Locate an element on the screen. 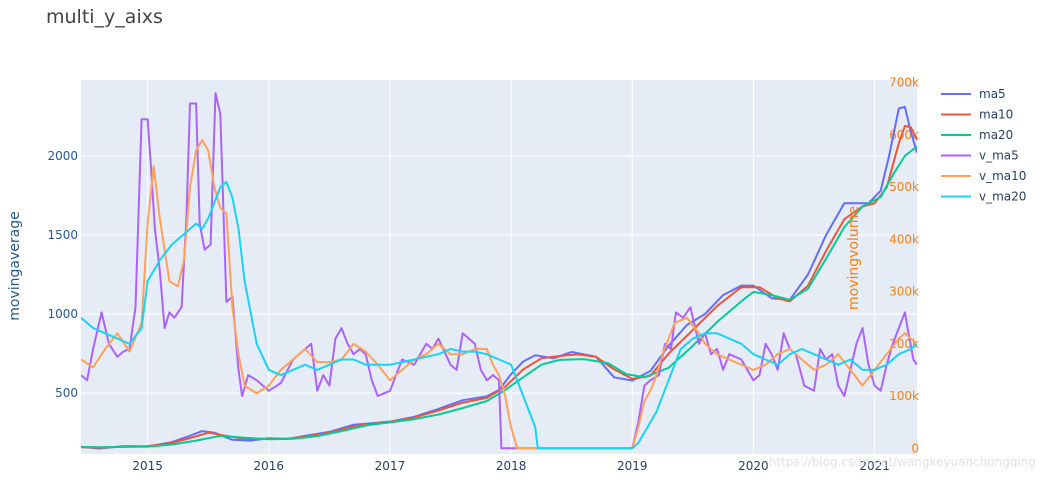  y-tick-label: 1000 is located at coordinates (62, 314).